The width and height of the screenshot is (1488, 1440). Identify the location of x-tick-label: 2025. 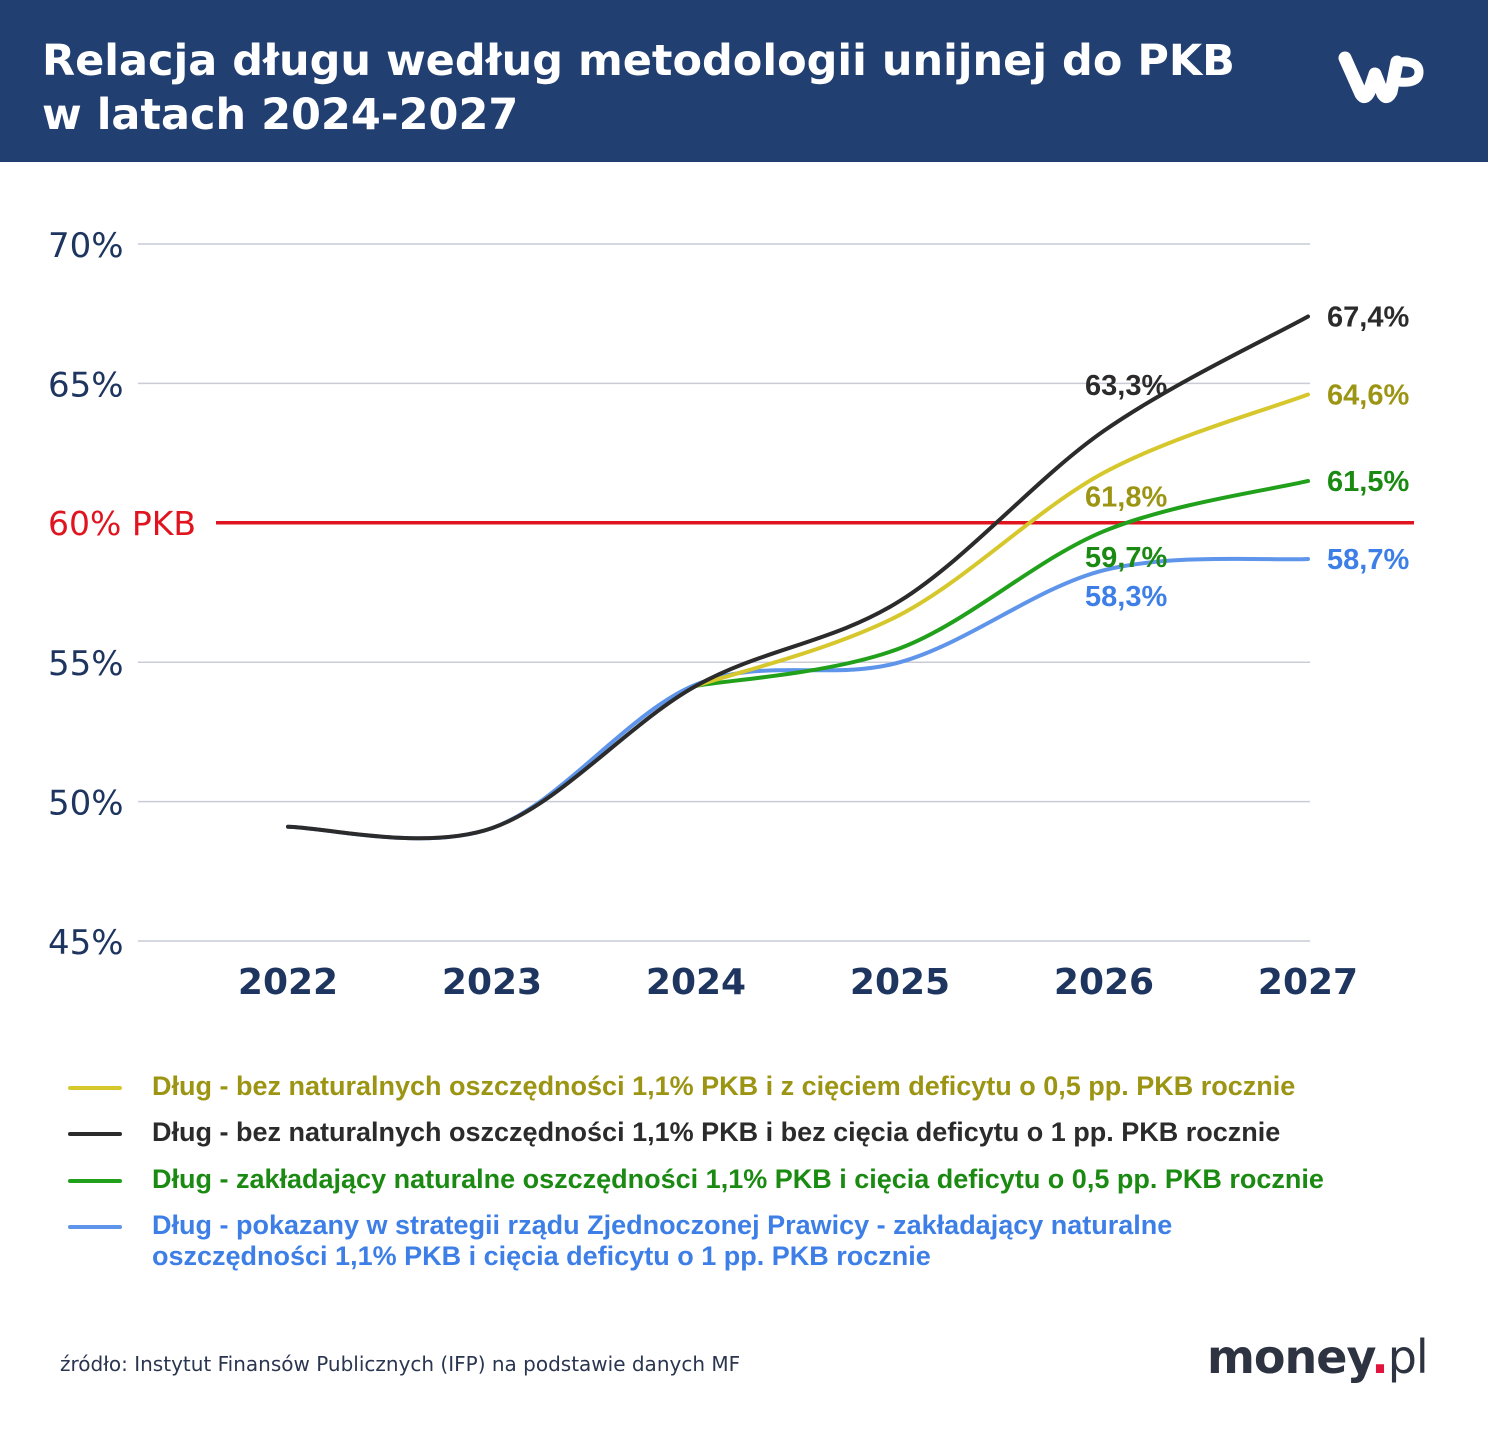
(900, 982).